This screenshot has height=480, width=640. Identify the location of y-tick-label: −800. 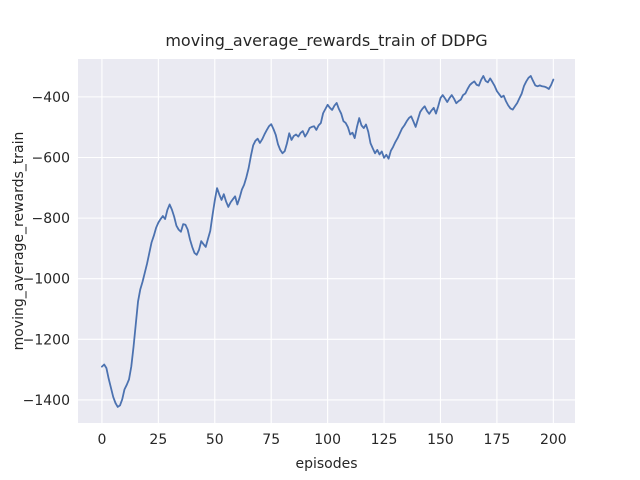
(51, 219).